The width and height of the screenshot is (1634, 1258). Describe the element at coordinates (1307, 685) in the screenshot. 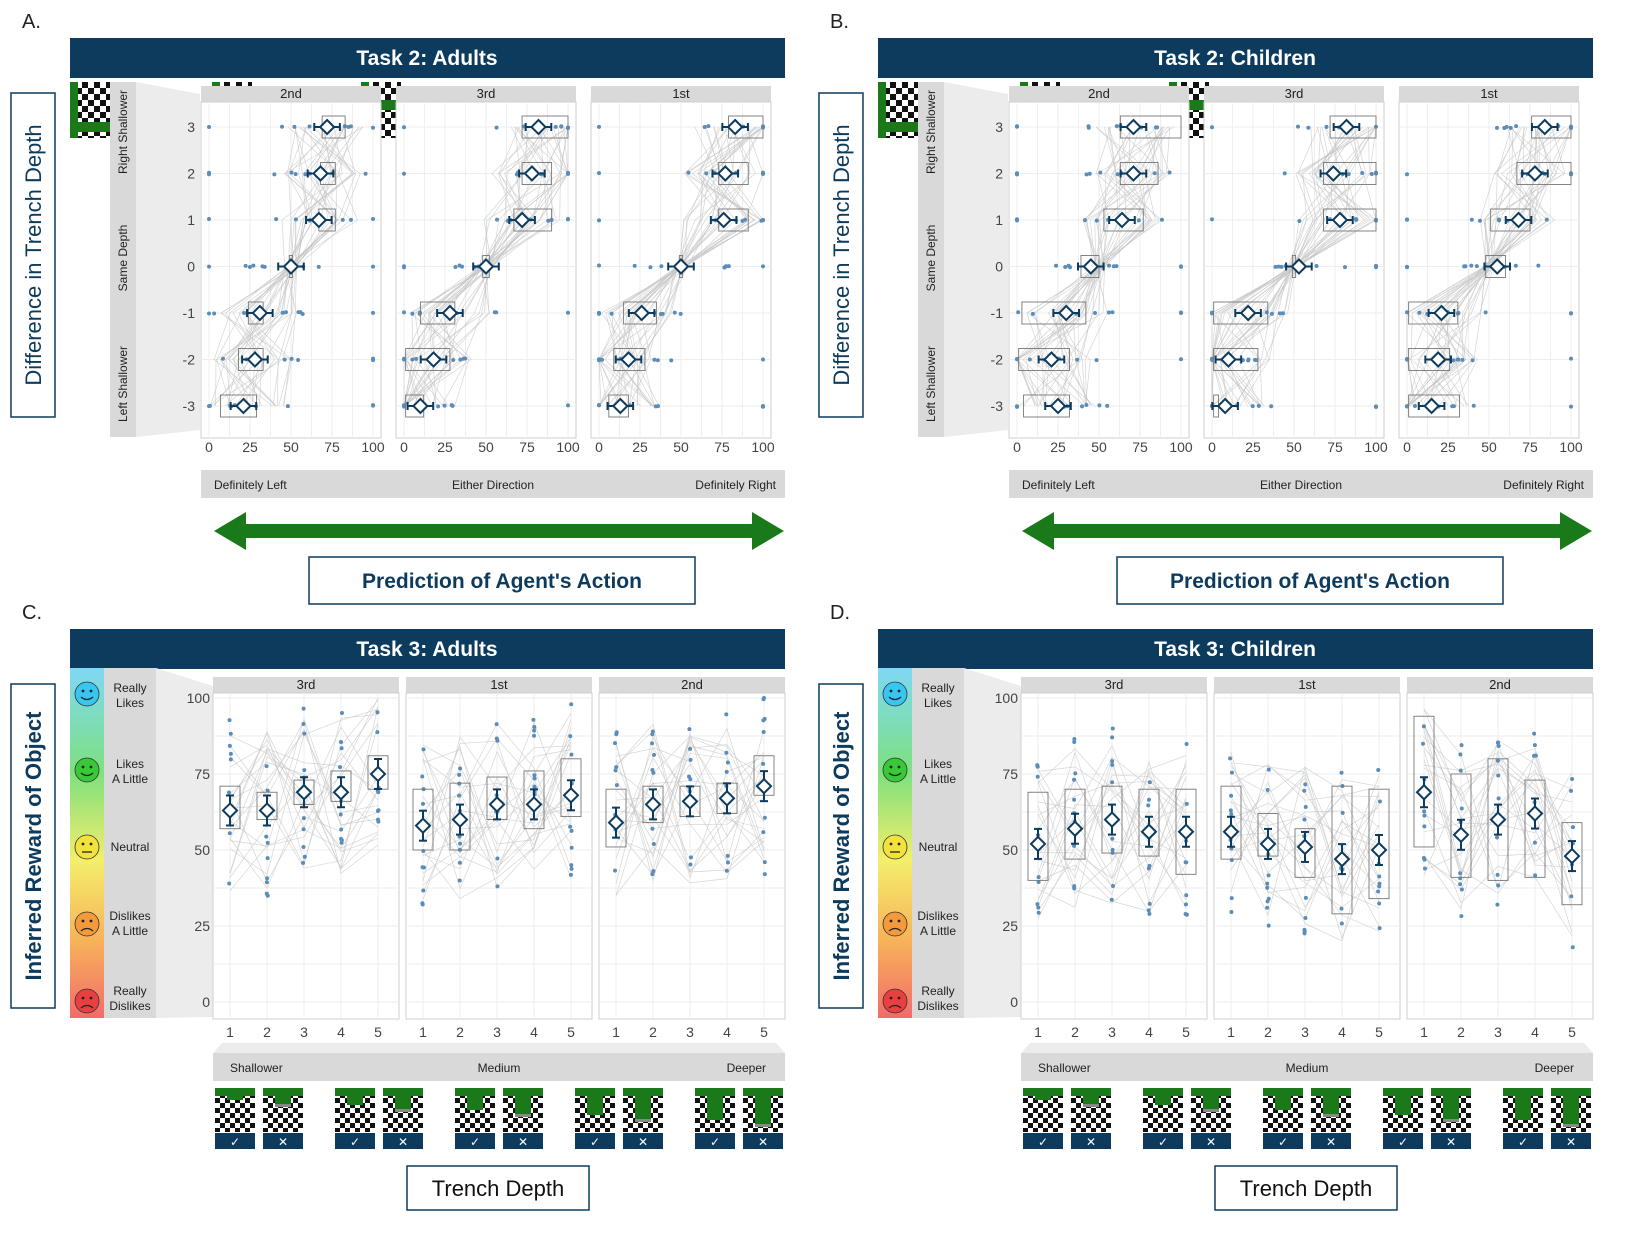

I see `facet-strip` at that location.